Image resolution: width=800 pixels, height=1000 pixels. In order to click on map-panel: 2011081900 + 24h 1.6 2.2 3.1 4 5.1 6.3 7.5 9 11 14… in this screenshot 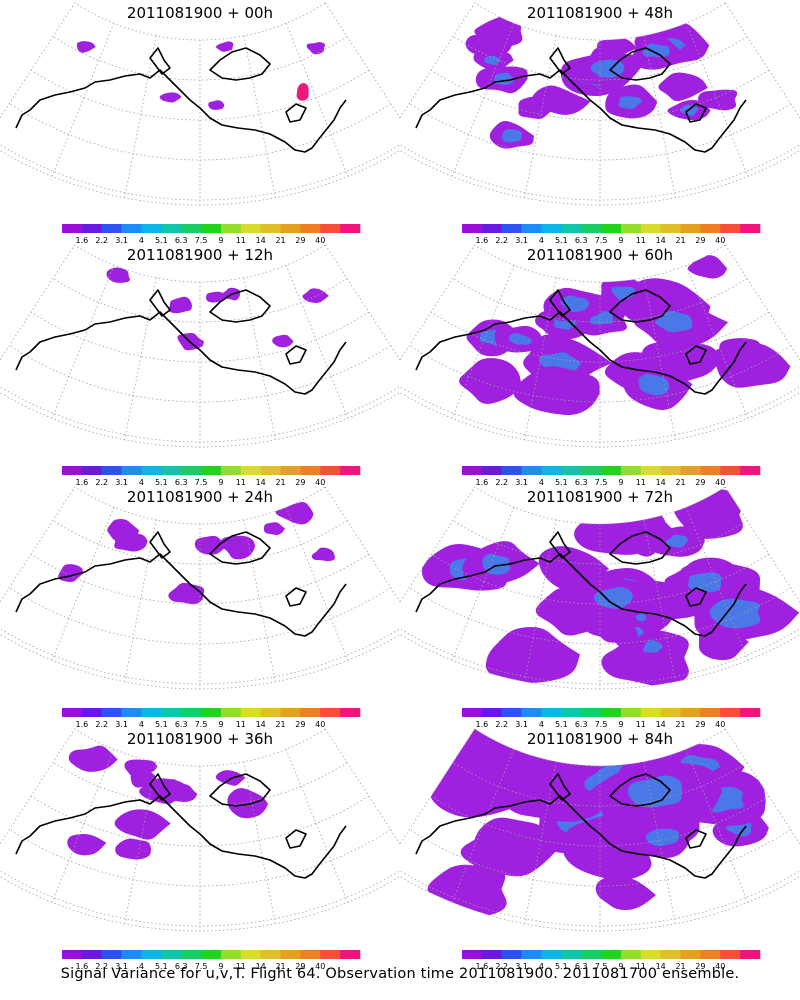, I will do `click(200, 606)`.